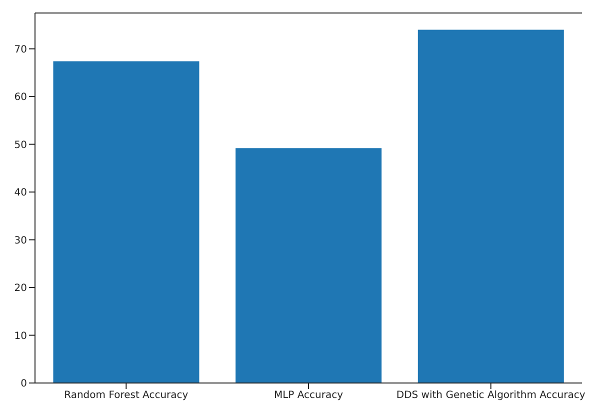  Describe the element at coordinates (20, 50) in the screenshot. I see `y-tick-label: 70` at that location.